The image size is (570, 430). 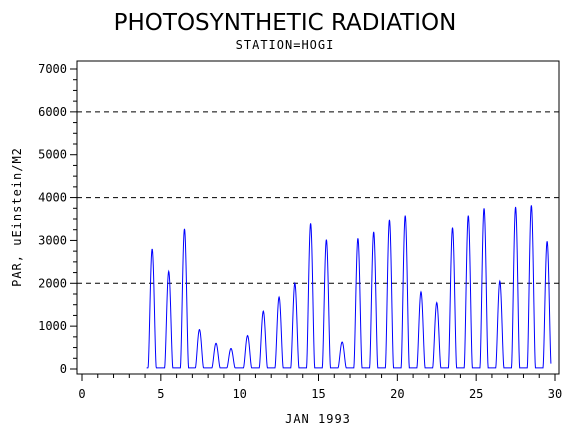 I want to click on x-tick-label: 20, so click(x=397, y=394).